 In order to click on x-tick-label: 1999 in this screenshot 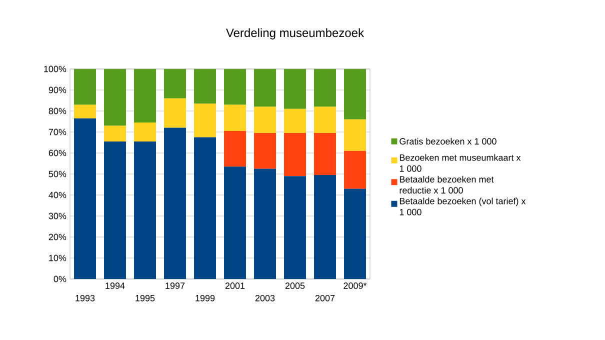, I will do `click(205, 298)`.